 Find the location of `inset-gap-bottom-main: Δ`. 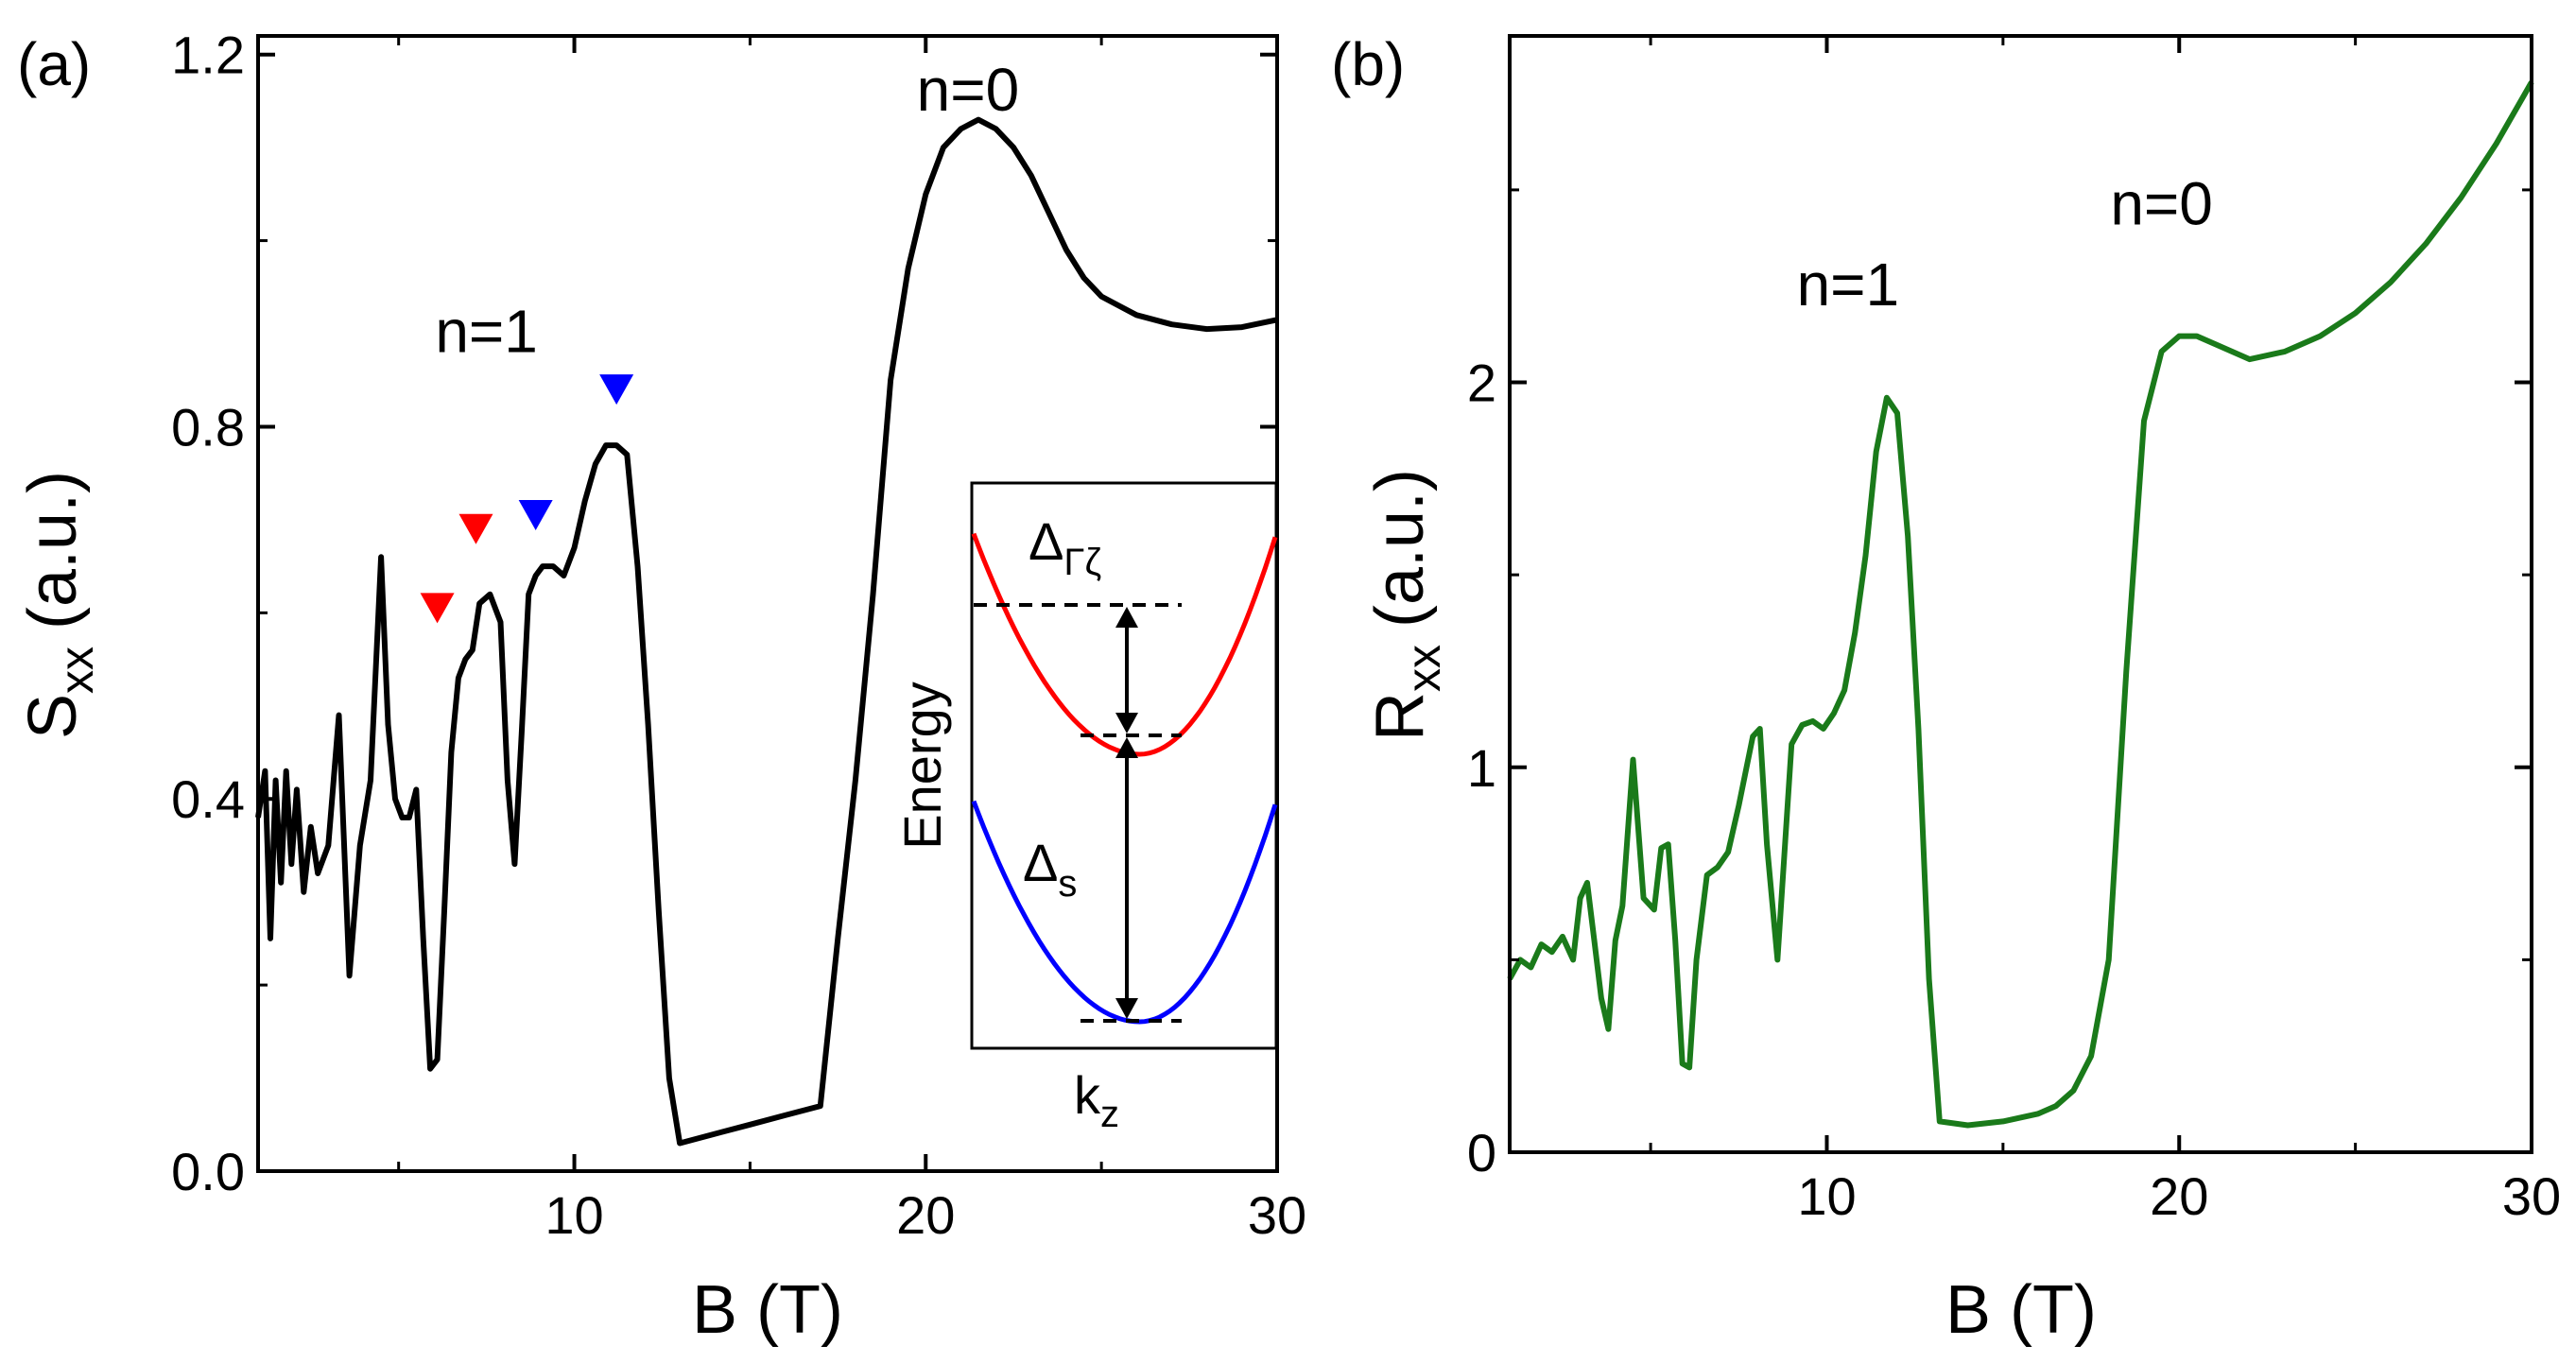

inset-gap-bottom-main: Δ is located at coordinates (1040, 863).